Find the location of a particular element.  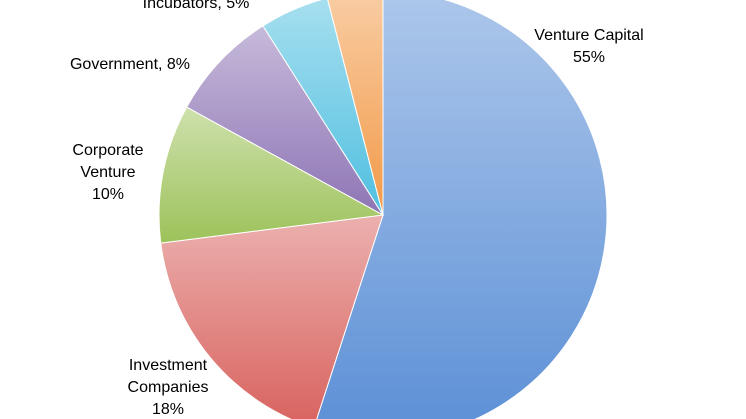

label-name: Government is located at coordinates (114, 64).